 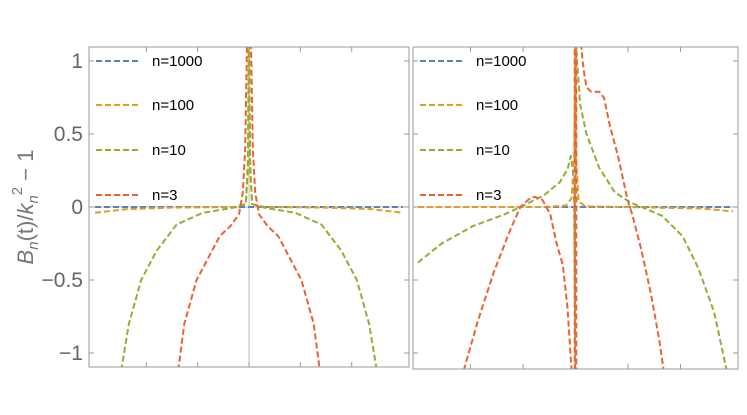 What do you see at coordinates (25, 207) in the screenshot?
I see `y-axis-label: Bn(t)/kn2 − 1` at bounding box center [25, 207].